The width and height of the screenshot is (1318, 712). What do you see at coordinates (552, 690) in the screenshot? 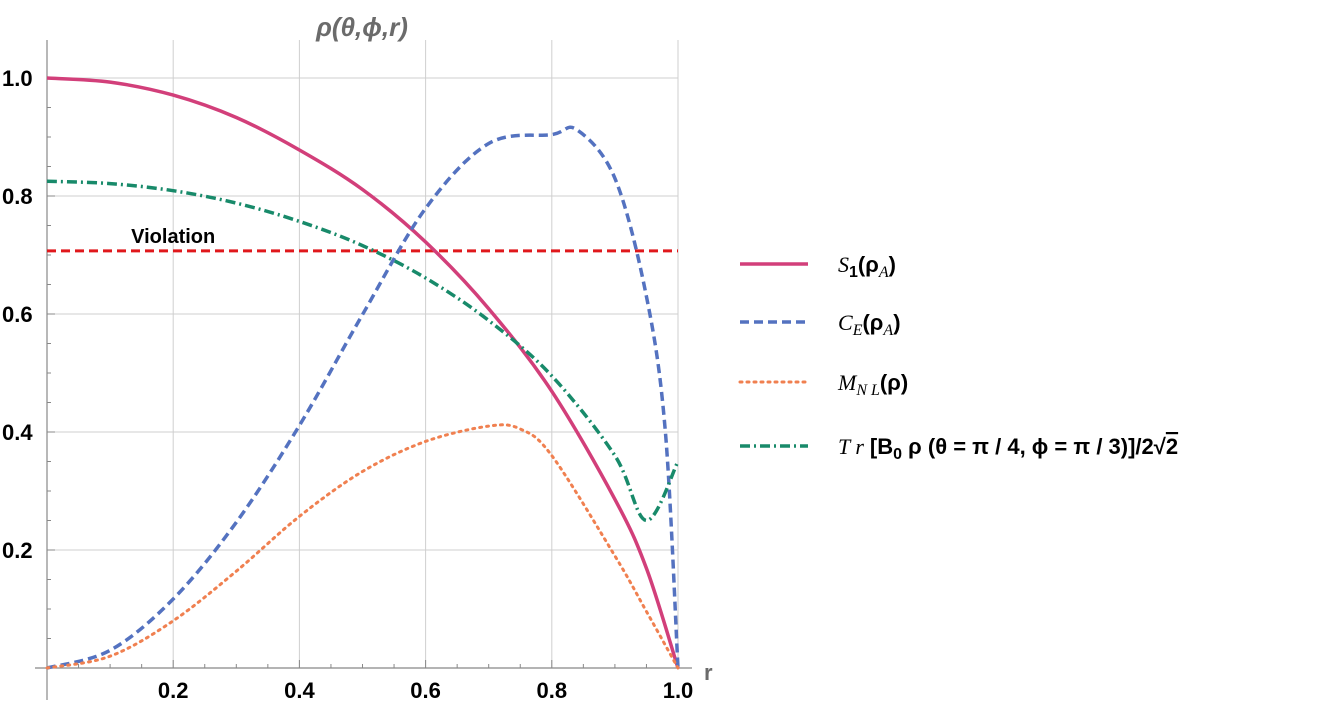
I see `x-tick-label-0.8: 0.8` at bounding box center [552, 690].